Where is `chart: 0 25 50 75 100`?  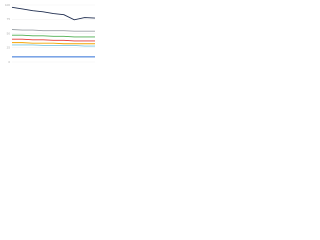 chart: 0 25 50 75 100 is located at coordinates (50, 33).